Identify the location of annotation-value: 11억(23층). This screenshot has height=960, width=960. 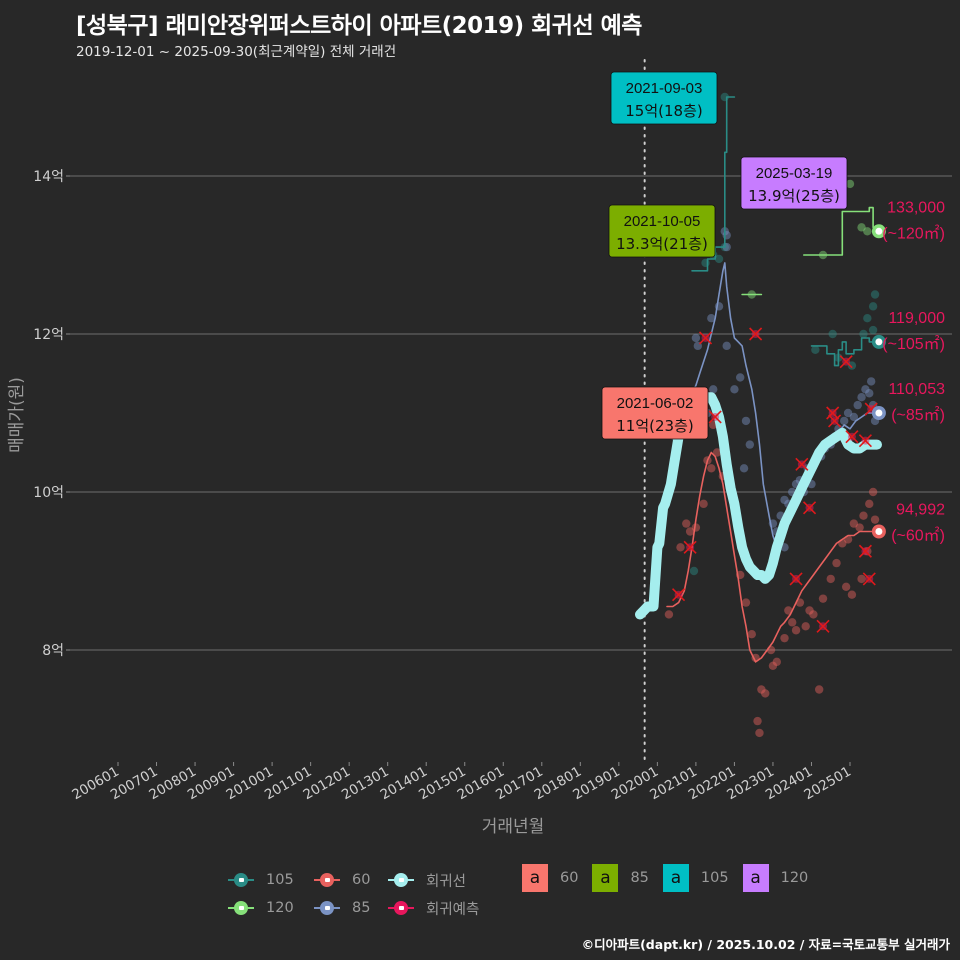
(654, 426).